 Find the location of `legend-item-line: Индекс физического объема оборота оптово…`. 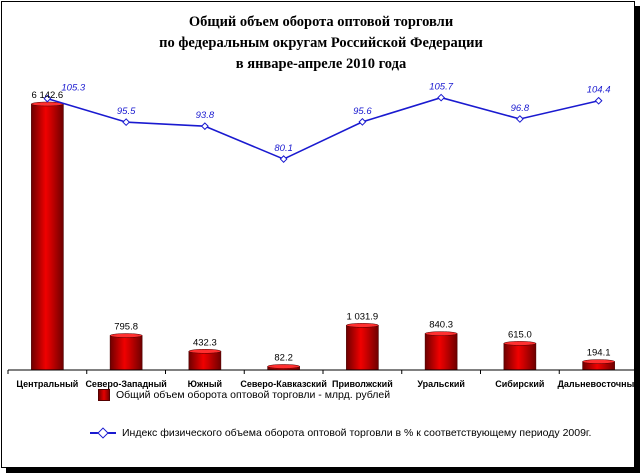

legend-item-line: Индекс физического объема оборота оптово… is located at coordinates (340, 433).